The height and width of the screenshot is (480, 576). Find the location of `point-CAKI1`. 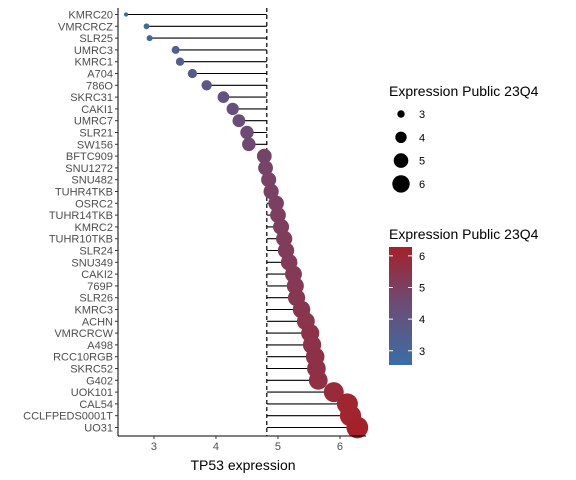

point-CAKI1 is located at coordinates (232, 109).